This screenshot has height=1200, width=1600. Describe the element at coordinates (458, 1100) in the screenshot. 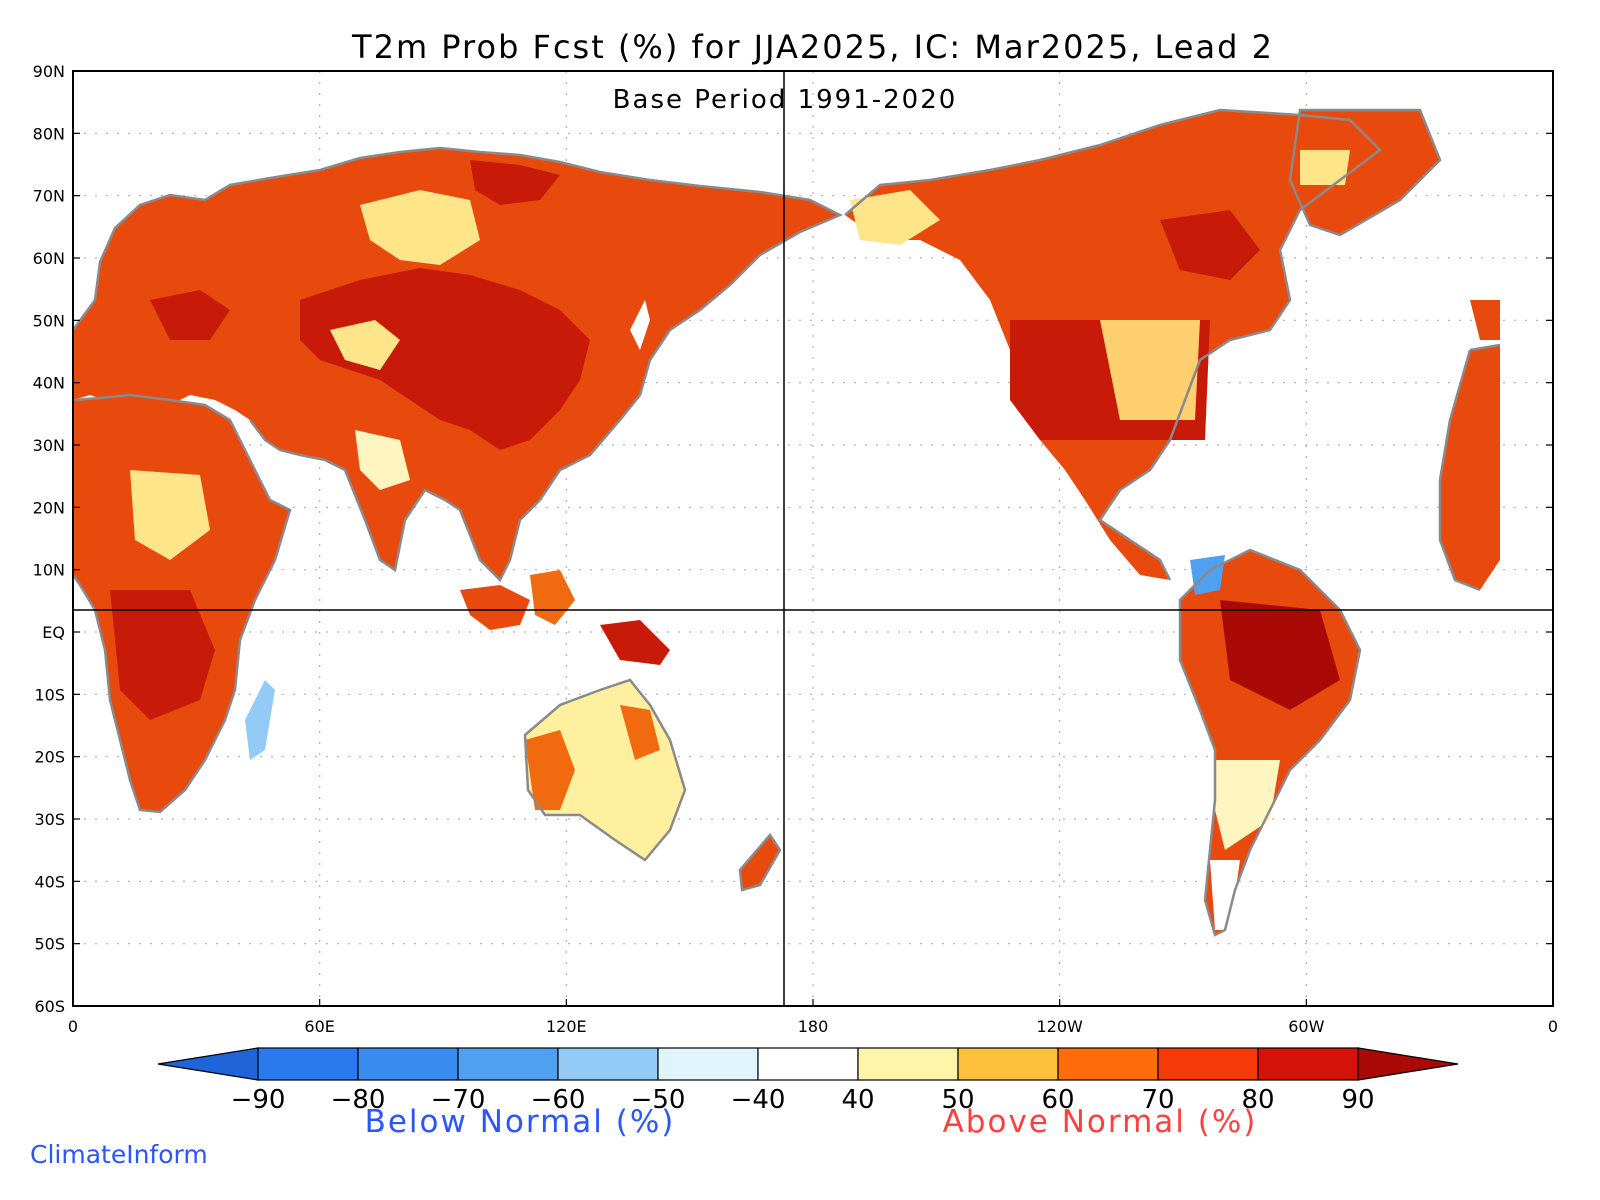

I see `colorbar-tick-label: −70` at that location.